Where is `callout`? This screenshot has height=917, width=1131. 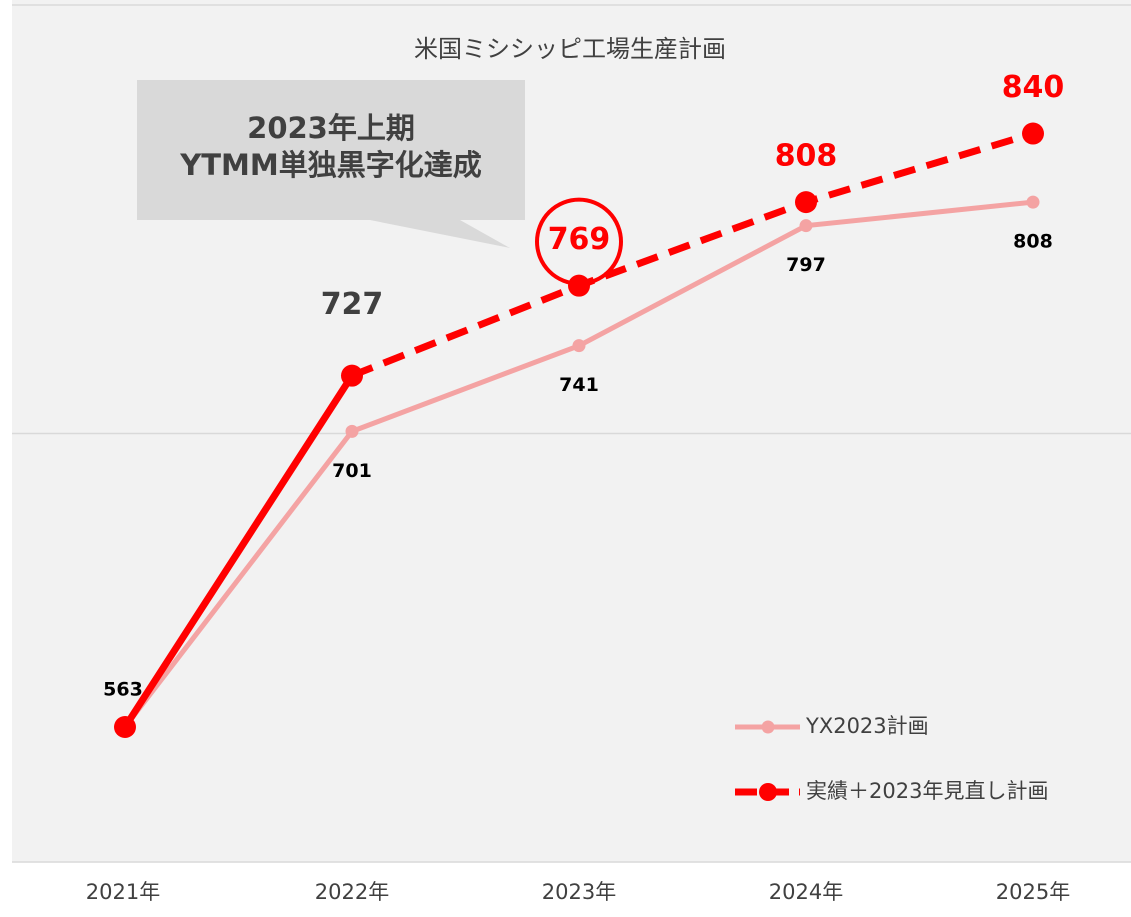
callout is located at coordinates (331, 164).